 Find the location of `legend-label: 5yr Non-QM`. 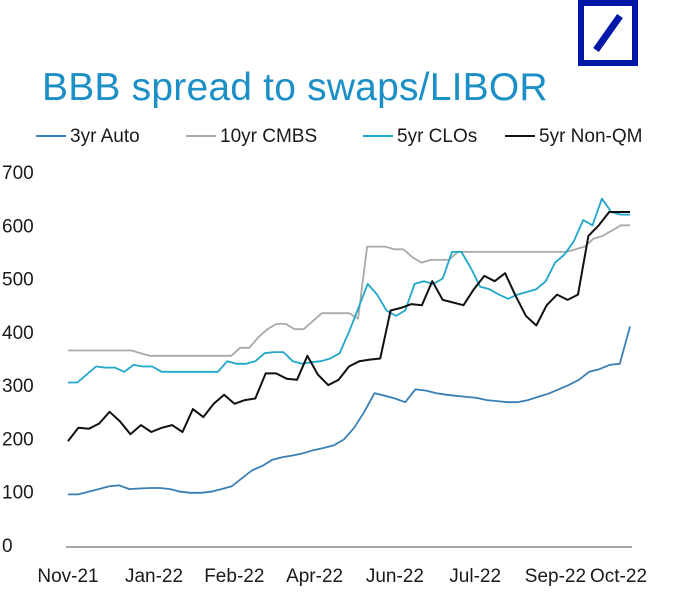

legend-label: 5yr Non-QM is located at coordinates (590, 136).